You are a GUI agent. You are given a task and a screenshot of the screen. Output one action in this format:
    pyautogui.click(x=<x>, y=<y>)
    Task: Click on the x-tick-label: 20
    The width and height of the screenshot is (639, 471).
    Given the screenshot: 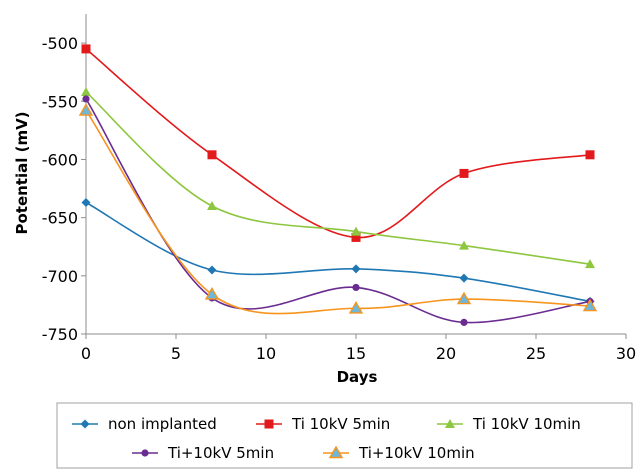 What is the action you would take?
    pyautogui.click(x=446, y=353)
    